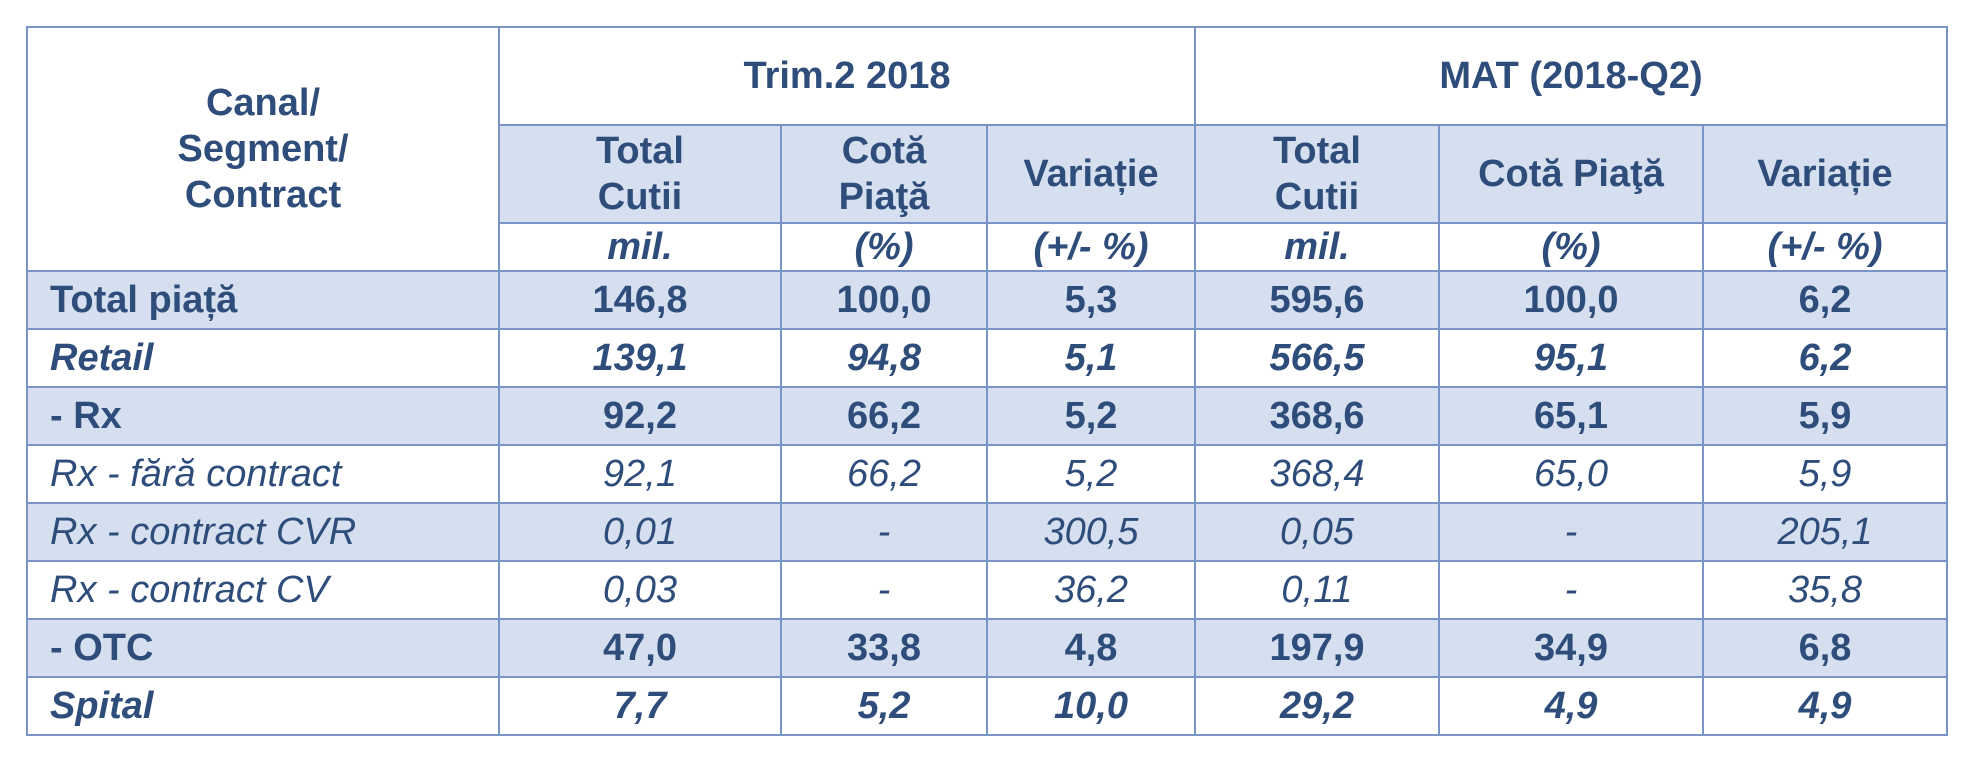  I want to click on table-cell: 205,1, so click(1825, 532).